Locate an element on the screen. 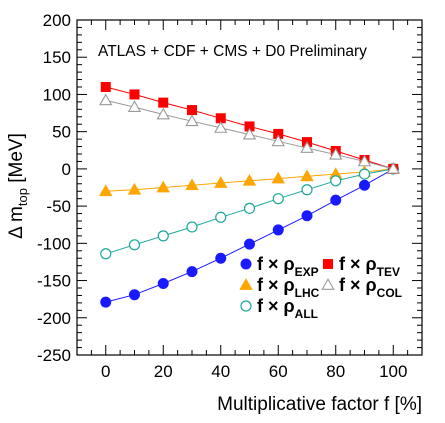 The height and width of the screenshot is (423, 445). y-tick-label: -50 is located at coordinates (58, 206).